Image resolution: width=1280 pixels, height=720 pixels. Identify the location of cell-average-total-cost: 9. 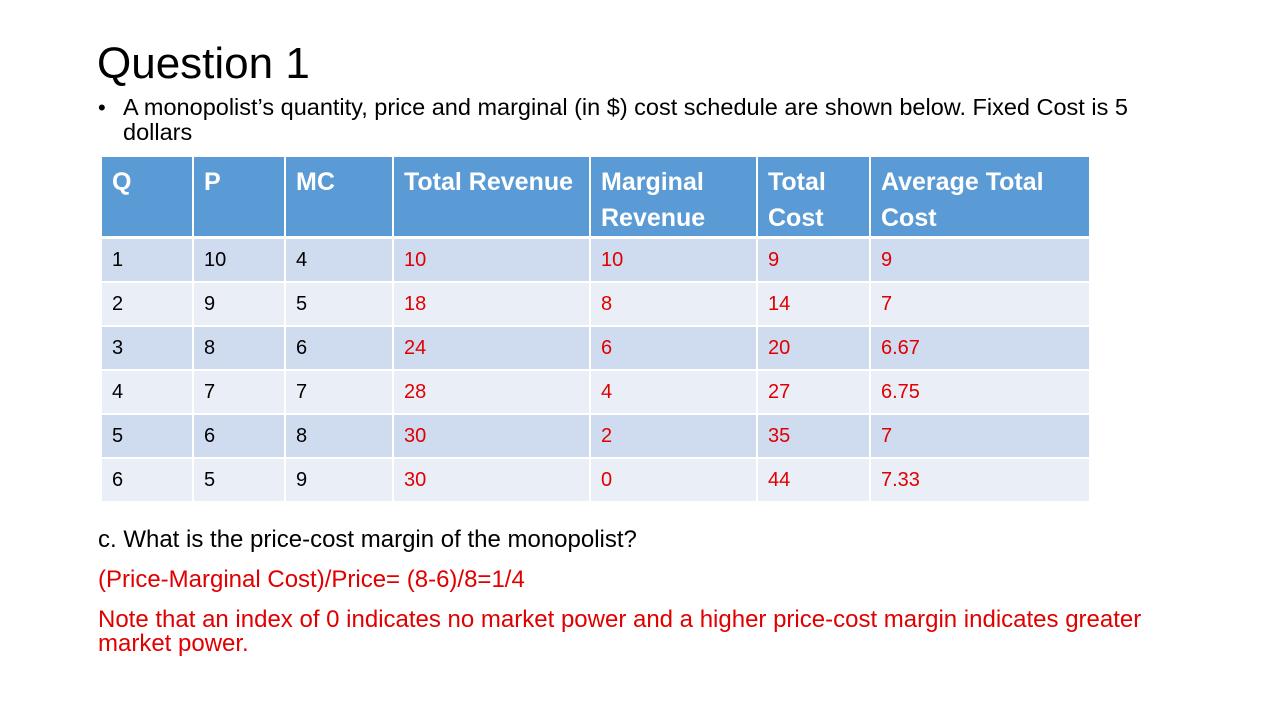
(979, 260).